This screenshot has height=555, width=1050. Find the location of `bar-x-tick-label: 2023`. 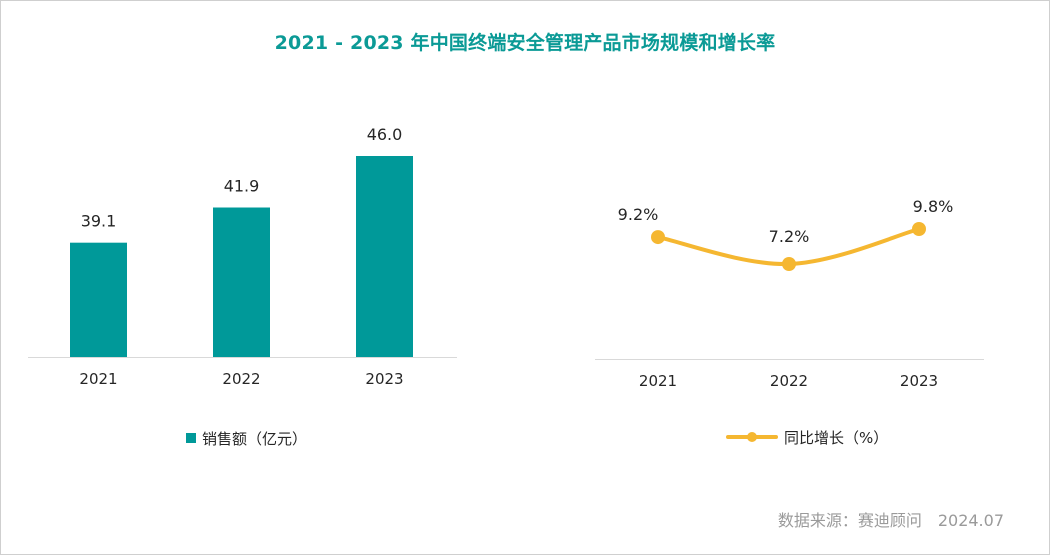

bar-x-tick-label: 2023 is located at coordinates (384, 379).